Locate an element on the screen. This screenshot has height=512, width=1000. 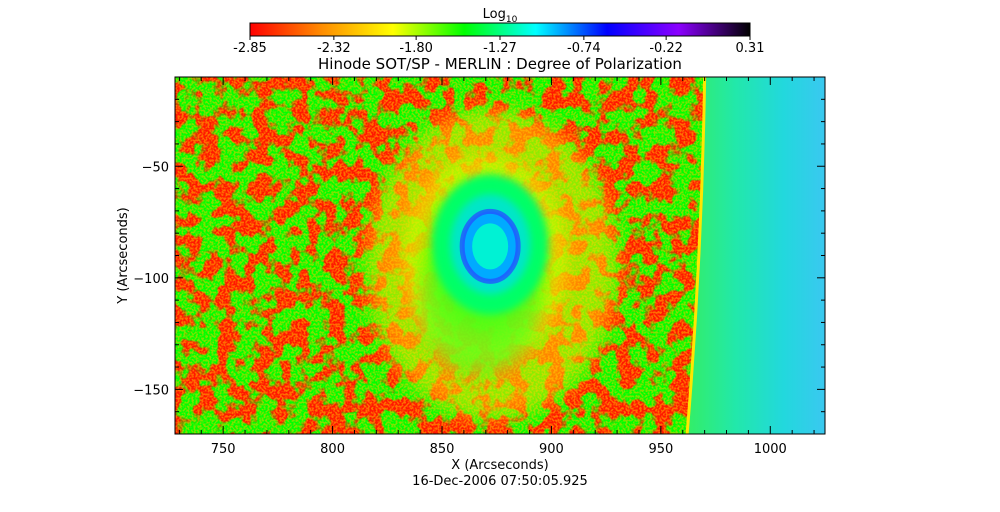
limb-edge is located at coordinates (696, 255).